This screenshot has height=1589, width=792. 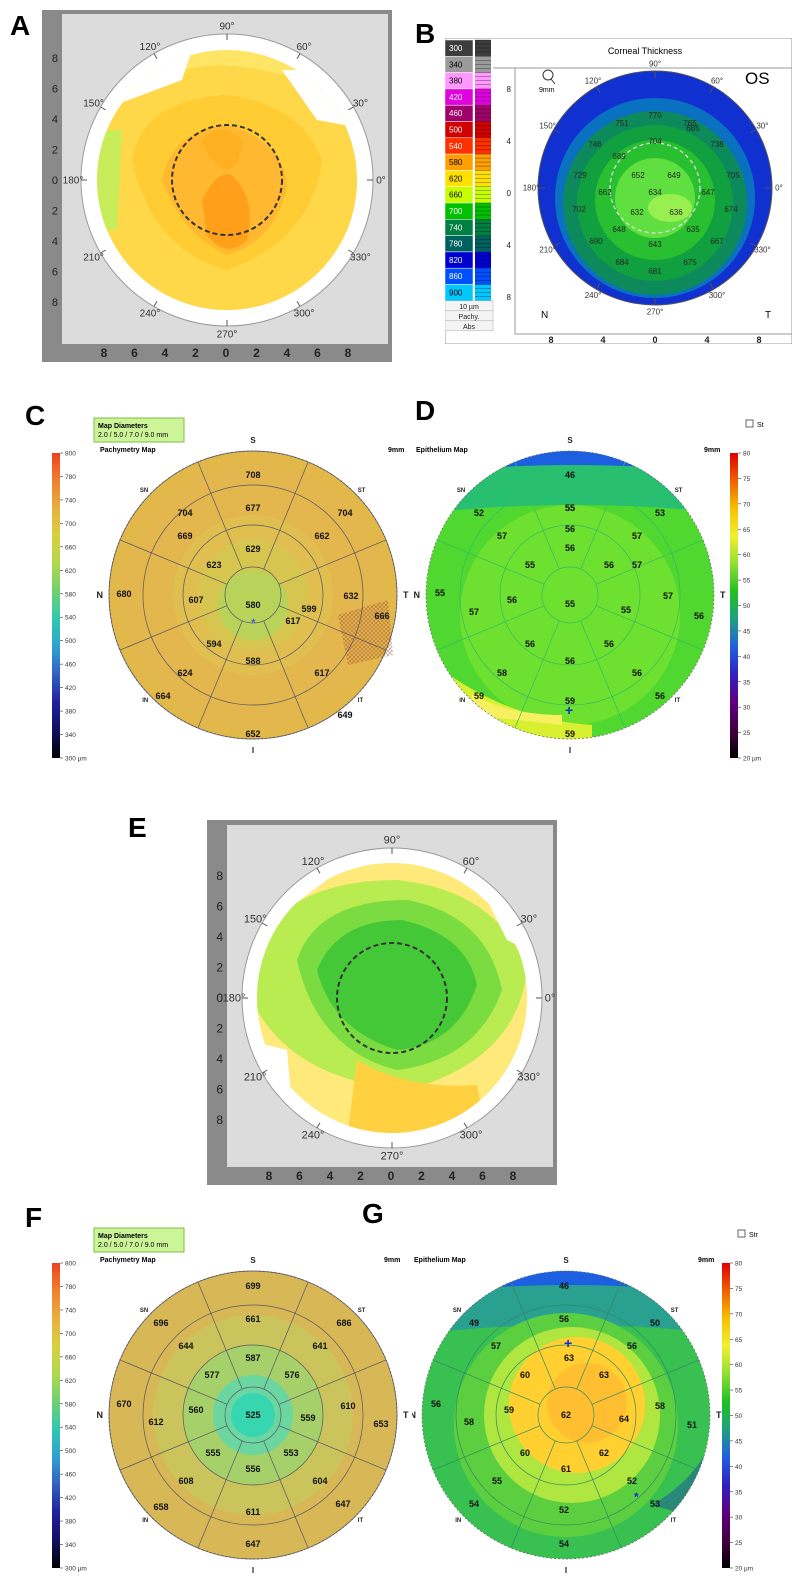 What do you see at coordinates (313, 1136) in the screenshot?
I see `angle-label: 240°` at bounding box center [313, 1136].